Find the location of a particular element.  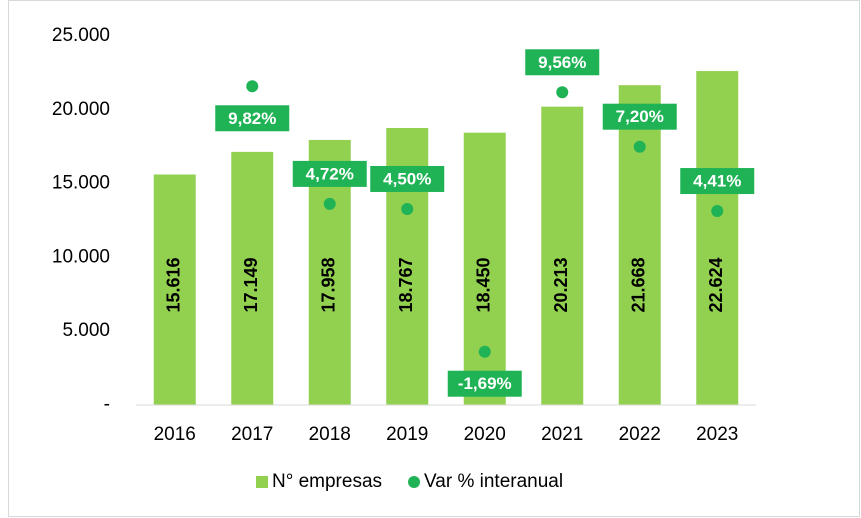

x-tick-label: 2023 is located at coordinates (717, 434).